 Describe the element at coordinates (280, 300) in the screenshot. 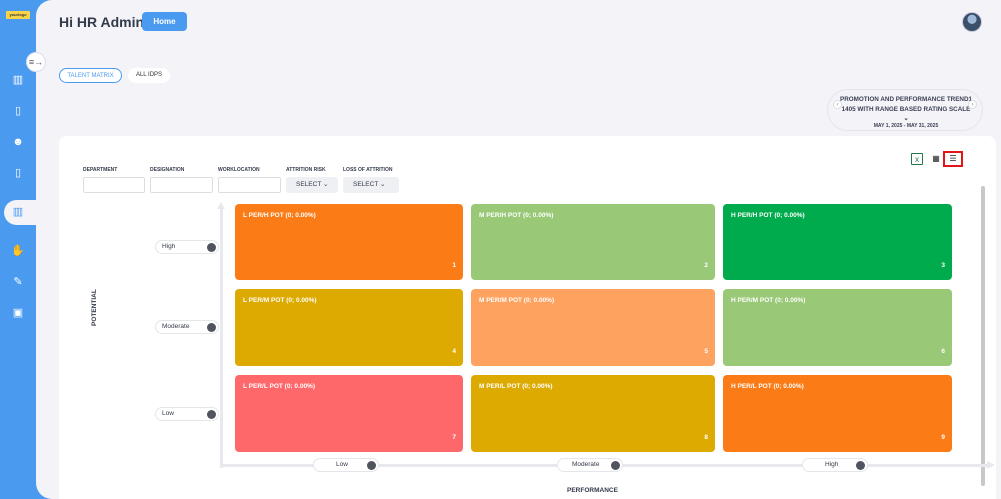

I see `matrix-cell-label: L PER/M POT (0; 0.00%)` at that location.